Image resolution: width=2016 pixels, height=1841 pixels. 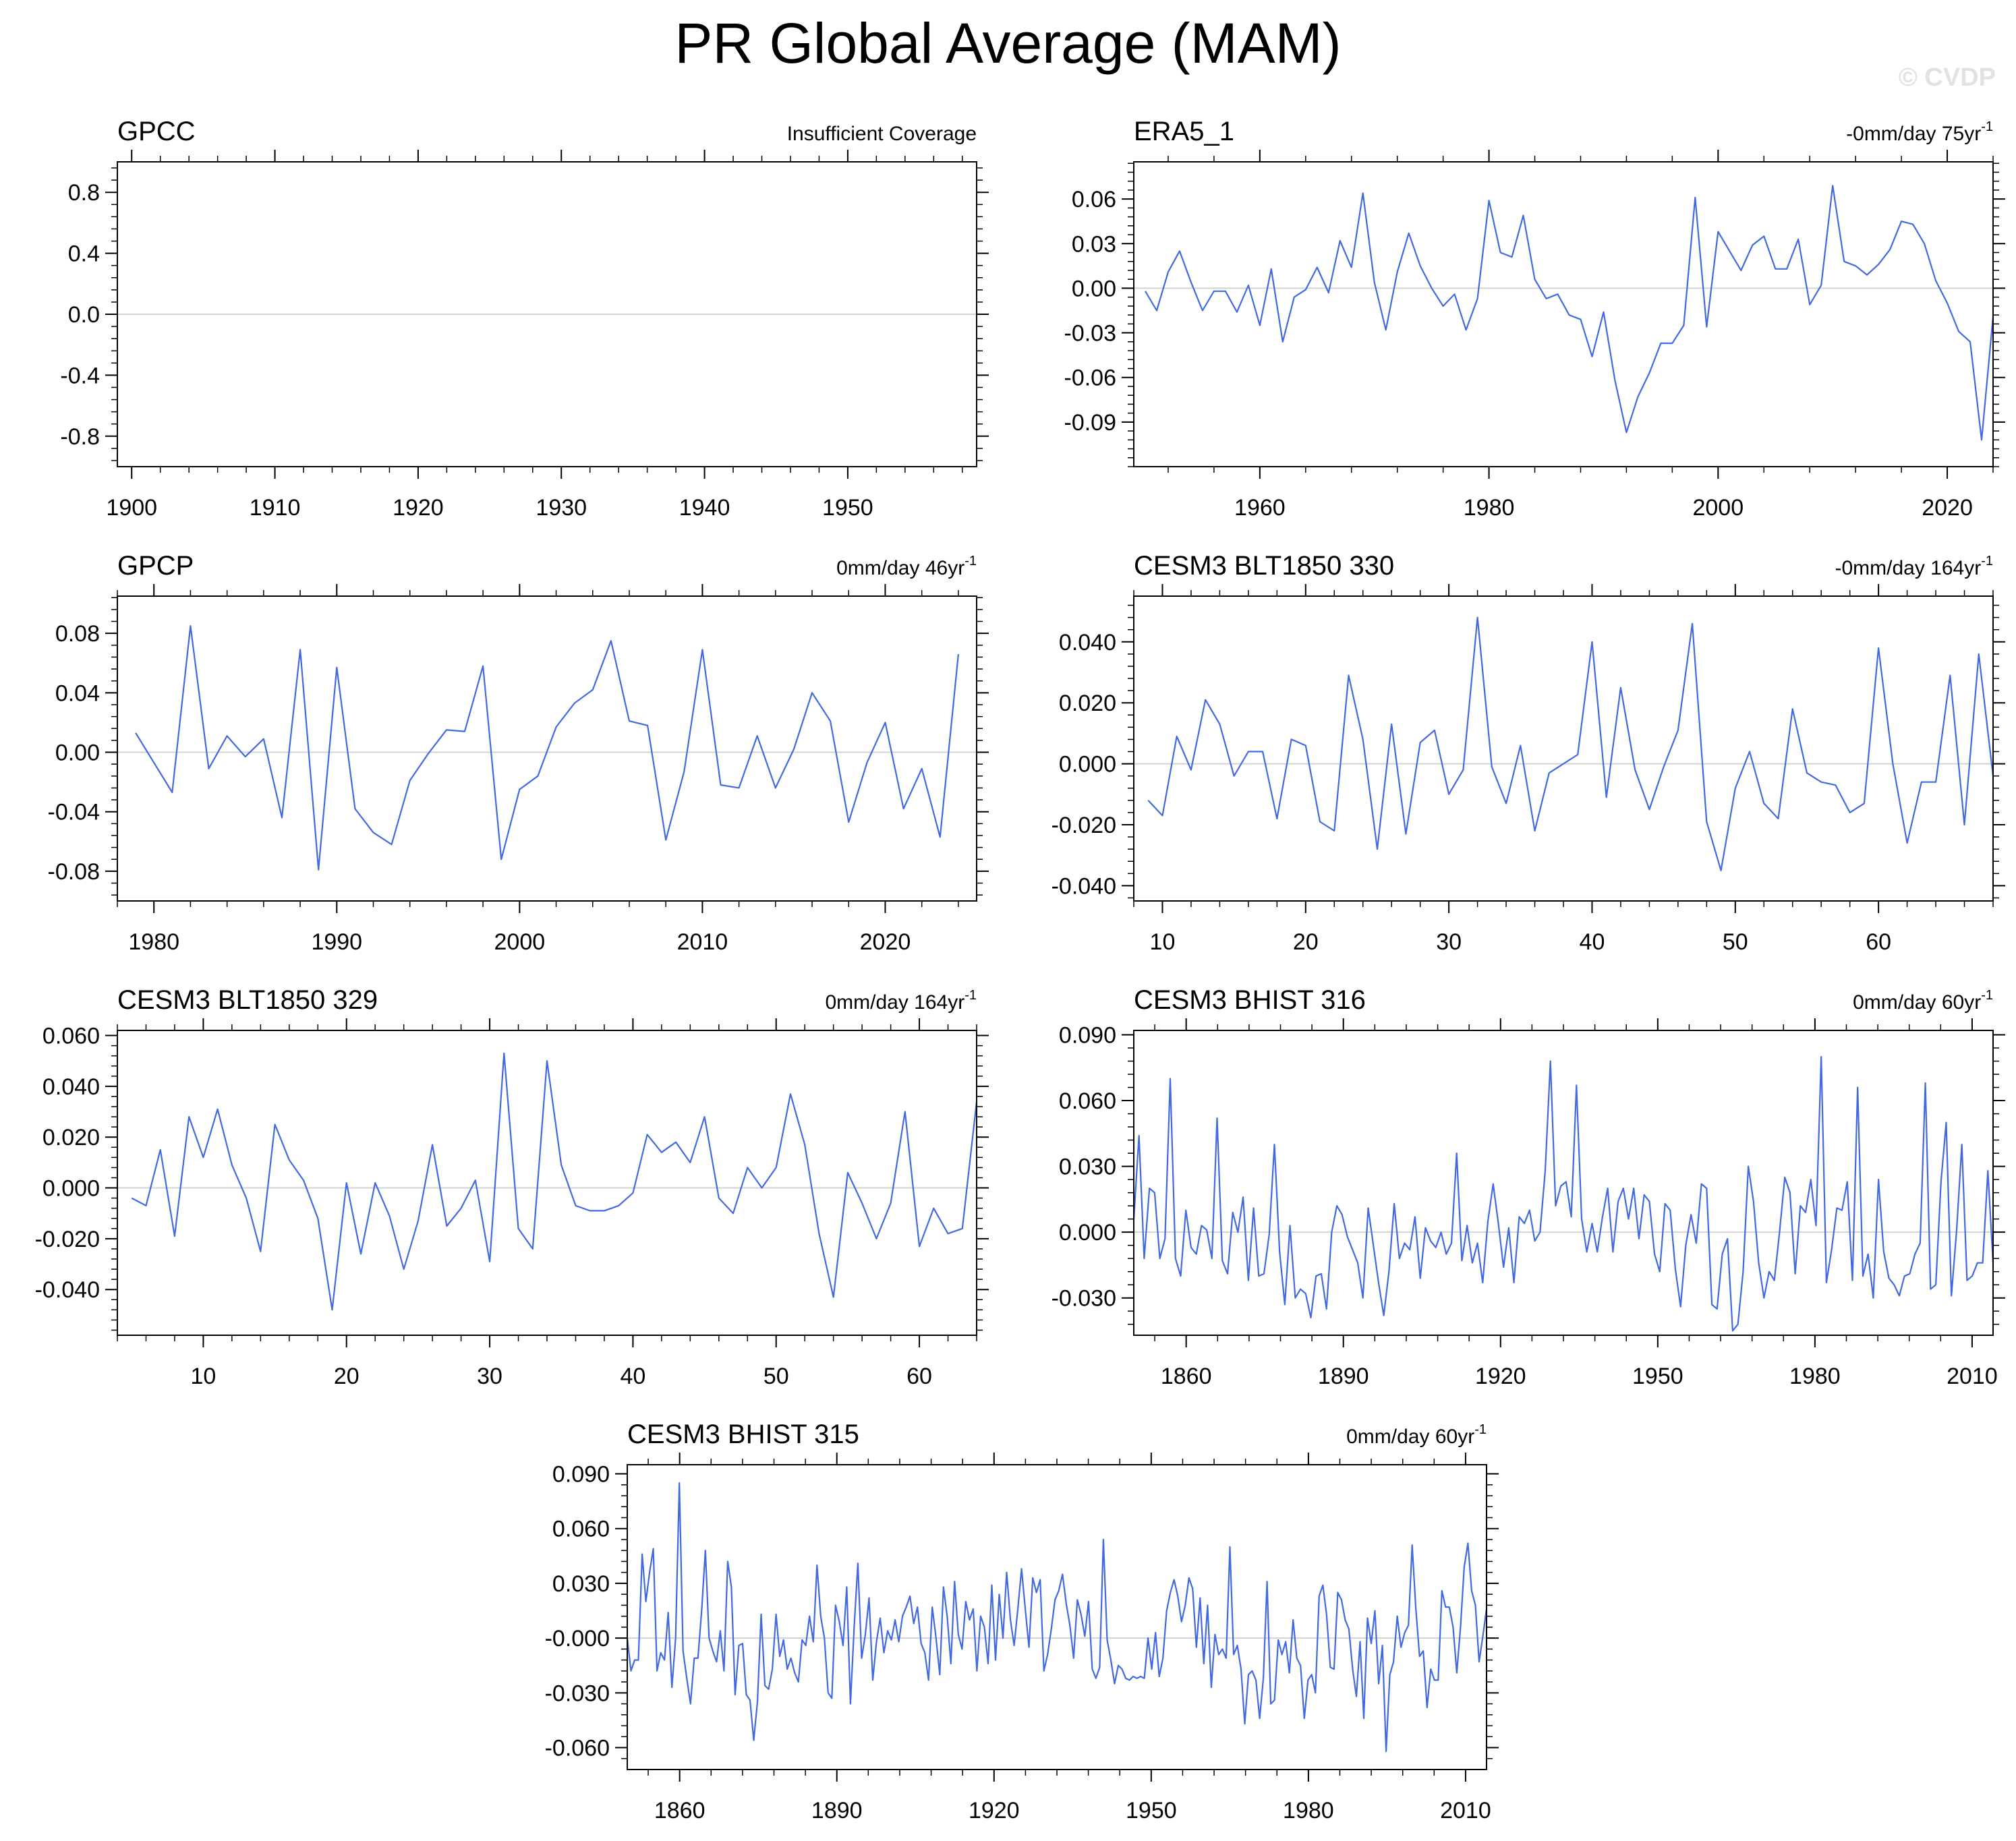 What do you see at coordinates (275, 508) in the screenshot?
I see `x-tick-label: 1910` at bounding box center [275, 508].